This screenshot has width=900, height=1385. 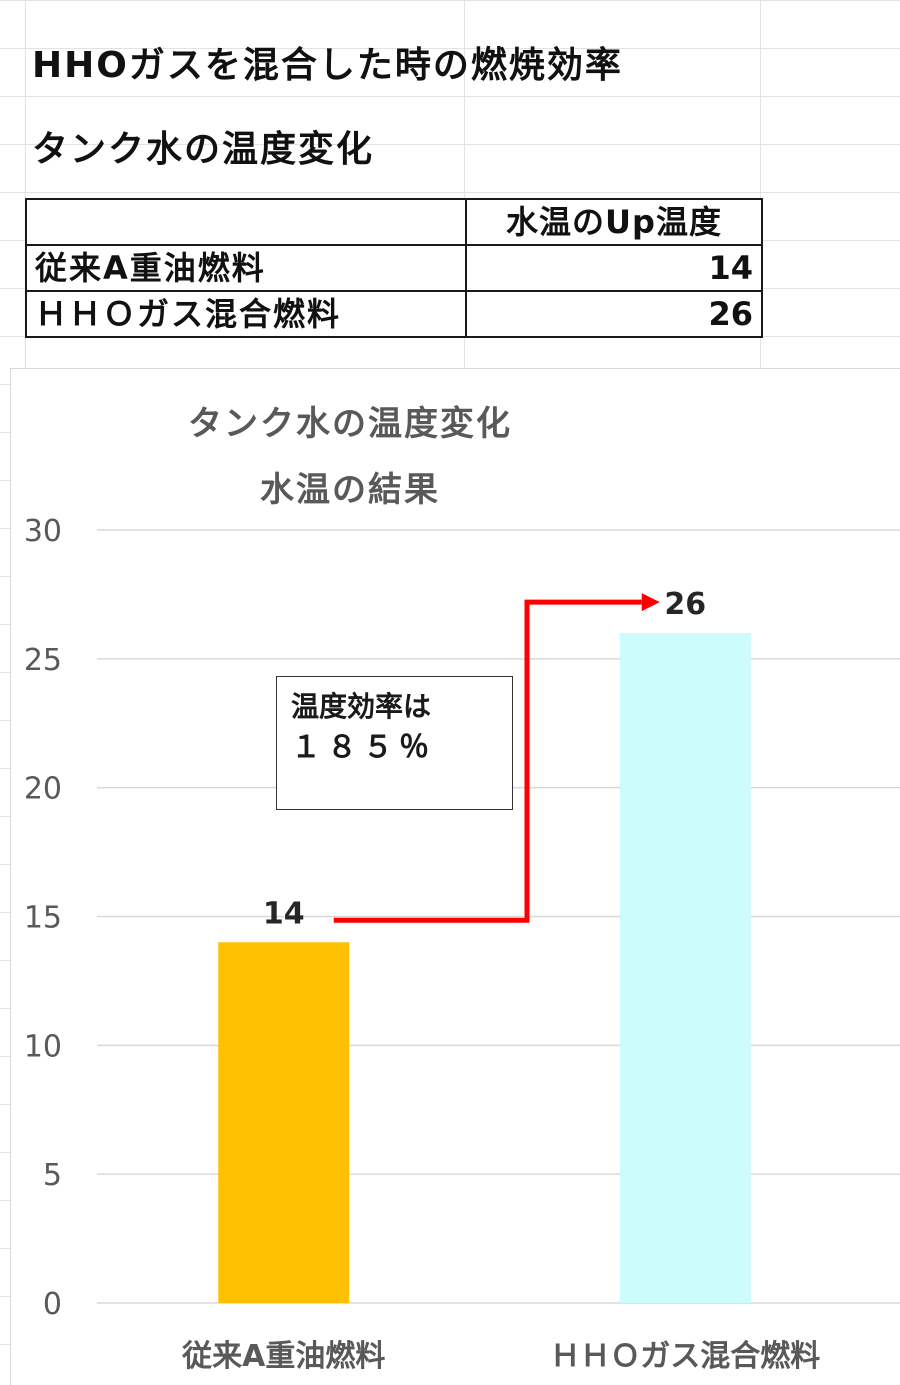 What do you see at coordinates (614, 222) in the screenshot?
I see `table-header-cell: 水温のUp温度` at bounding box center [614, 222].